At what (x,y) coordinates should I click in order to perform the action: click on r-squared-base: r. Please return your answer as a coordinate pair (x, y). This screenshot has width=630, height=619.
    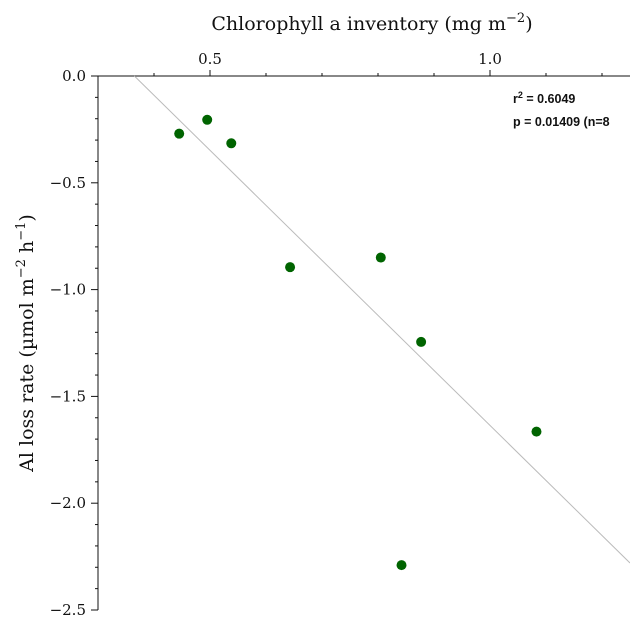
    Looking at the image, I should click on (515, 99).